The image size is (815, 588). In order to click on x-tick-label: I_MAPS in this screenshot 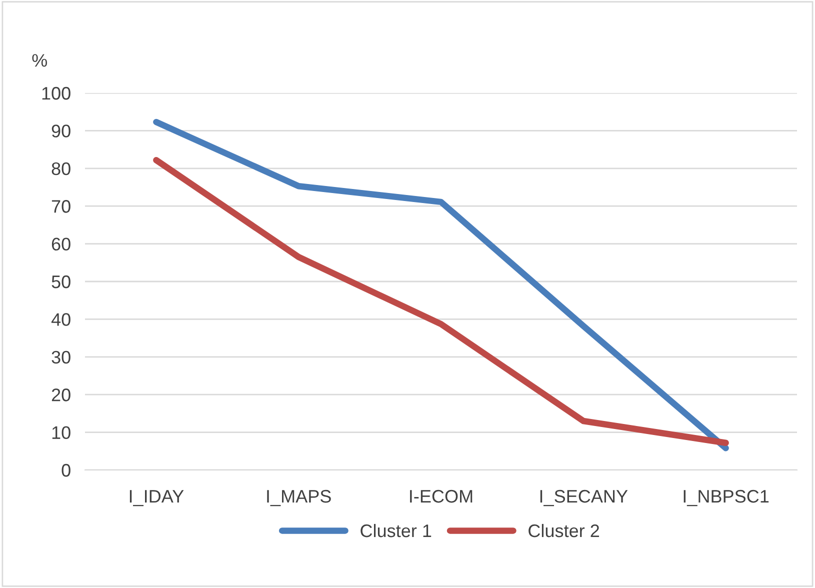, I will do `click(299, 498)`.